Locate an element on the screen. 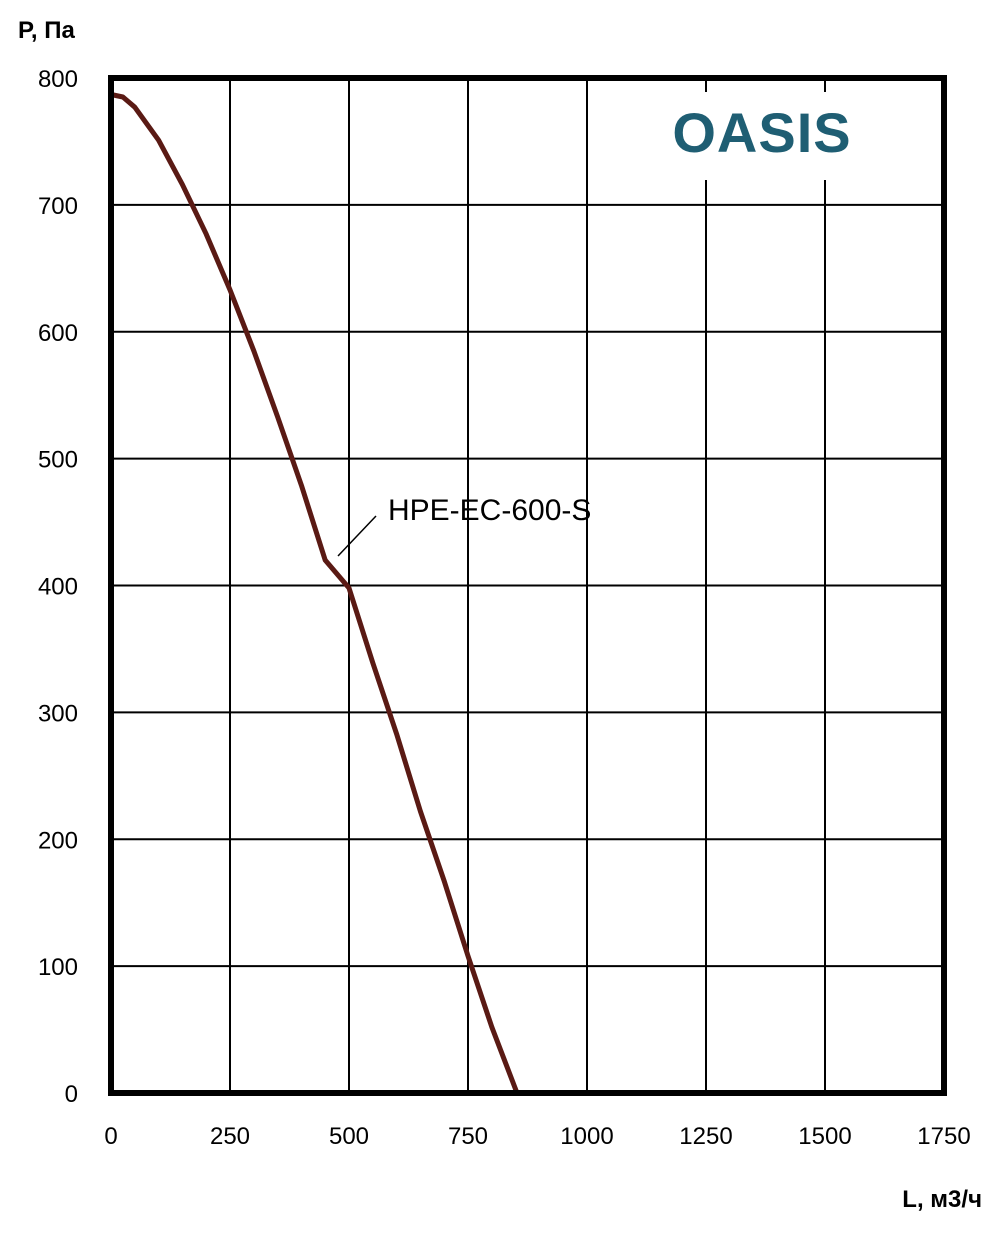  series-label-leader is located at coordinates (357, 536).